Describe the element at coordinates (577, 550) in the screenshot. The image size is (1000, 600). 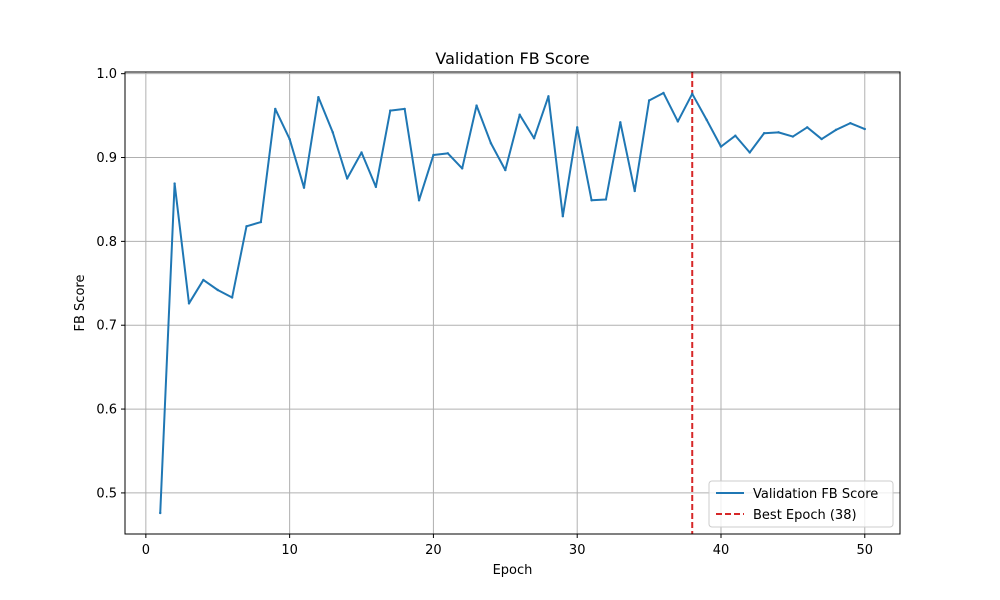
I see `x-tick-label: 30` at that location.